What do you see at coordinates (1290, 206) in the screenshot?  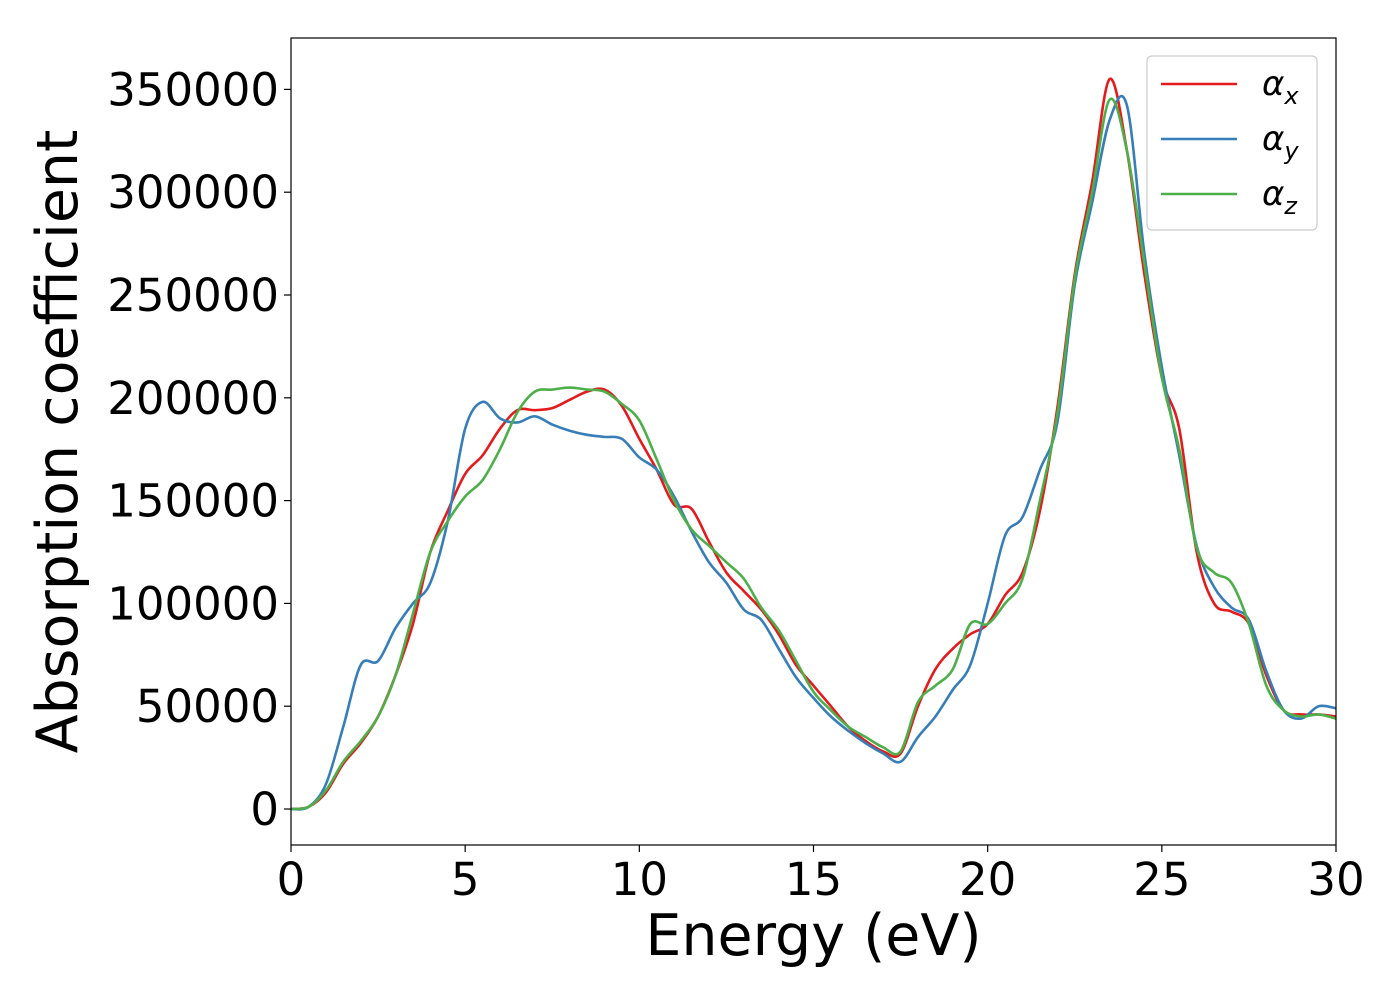 I see `legend-label-subscript: z` at bounding box center [1290, 206].